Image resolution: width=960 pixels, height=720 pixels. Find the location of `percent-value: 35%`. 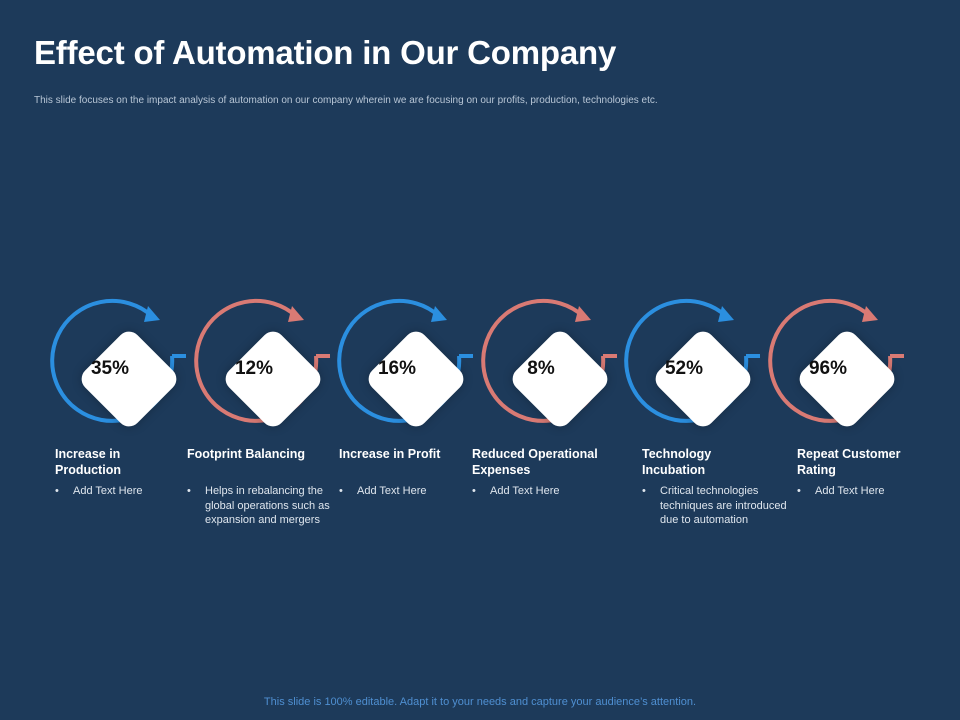

percent-value: 35% is located at coordinates (110, 368).